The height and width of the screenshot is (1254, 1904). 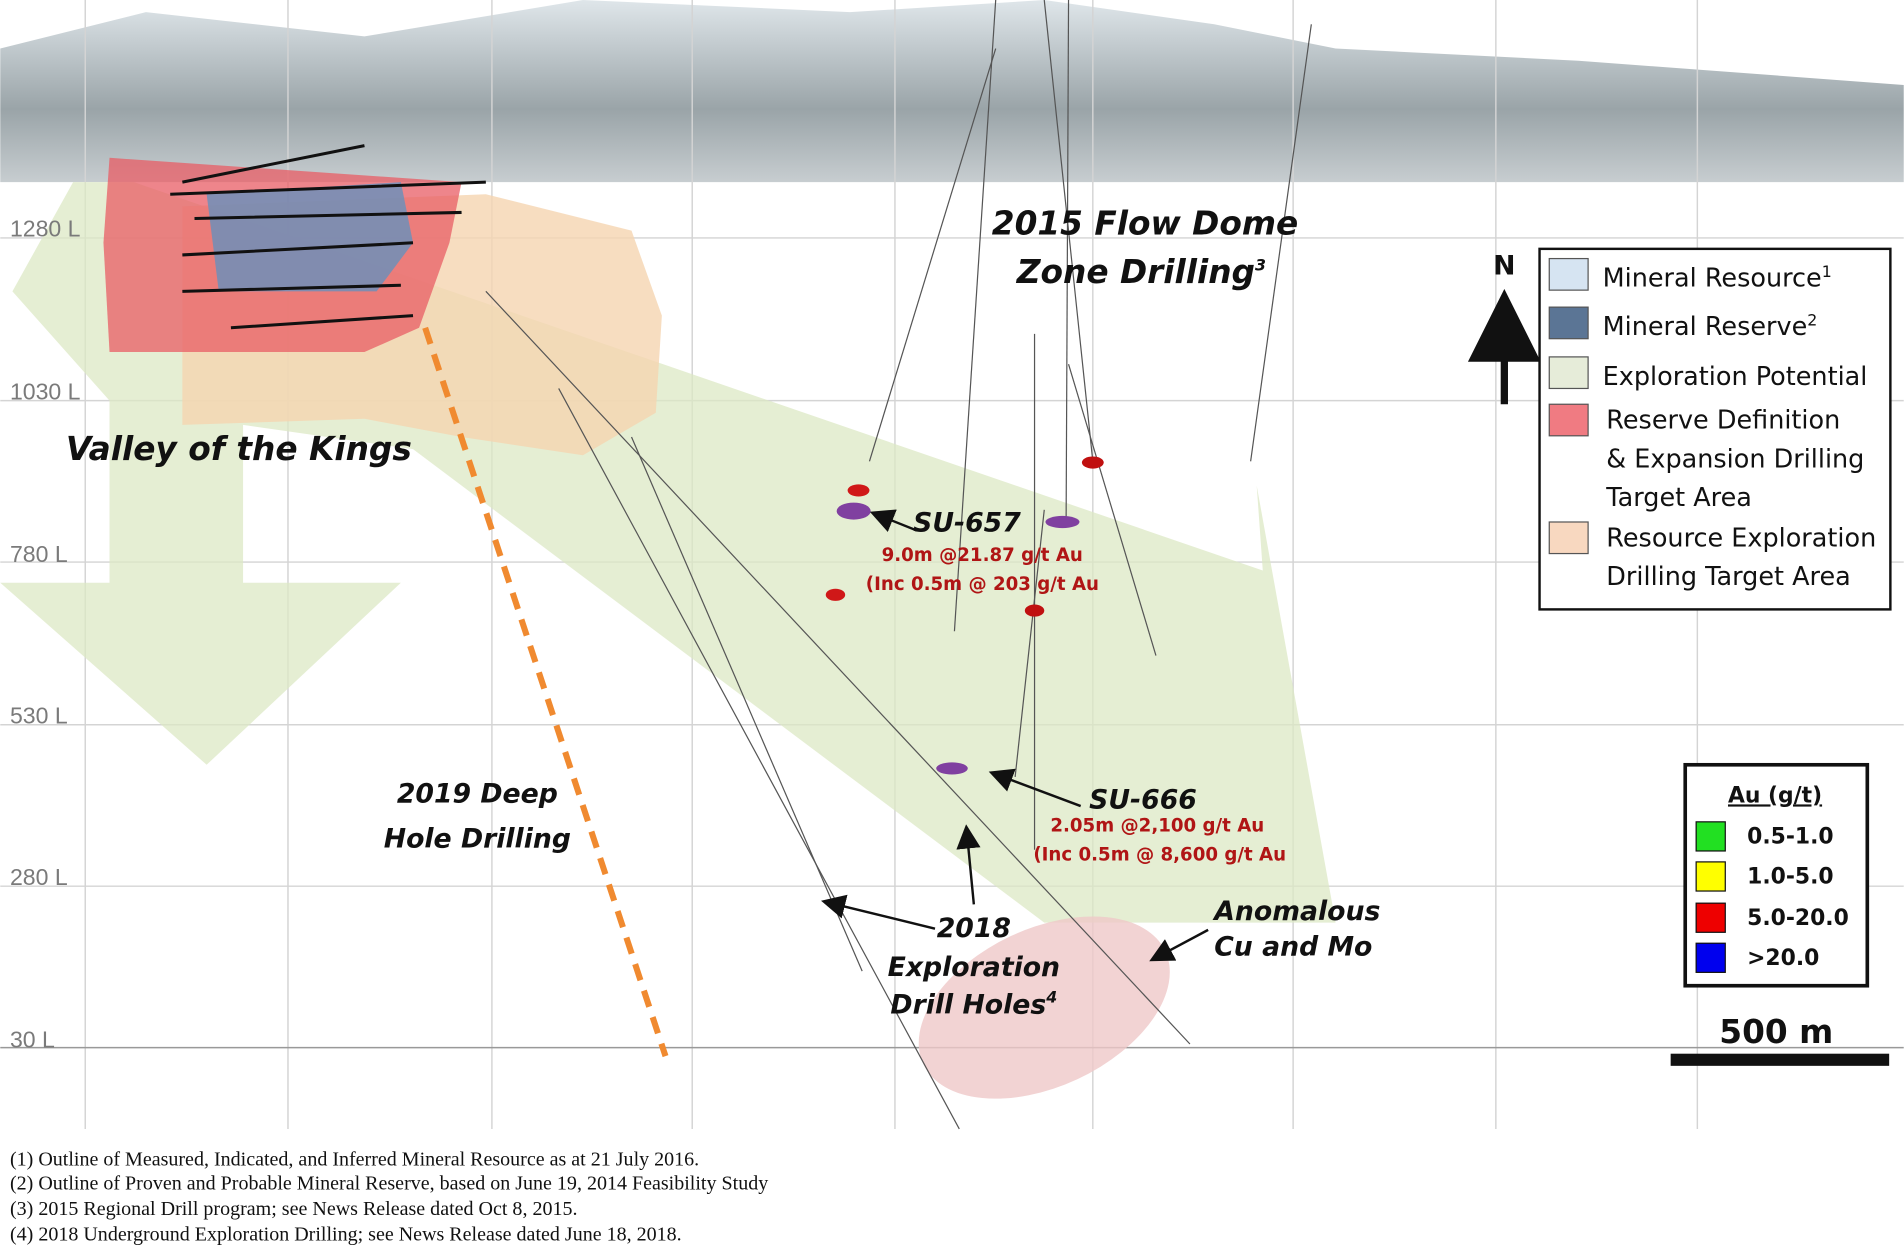 I want to click on label: Zone Drilling3, so click(x=1141, y=272).